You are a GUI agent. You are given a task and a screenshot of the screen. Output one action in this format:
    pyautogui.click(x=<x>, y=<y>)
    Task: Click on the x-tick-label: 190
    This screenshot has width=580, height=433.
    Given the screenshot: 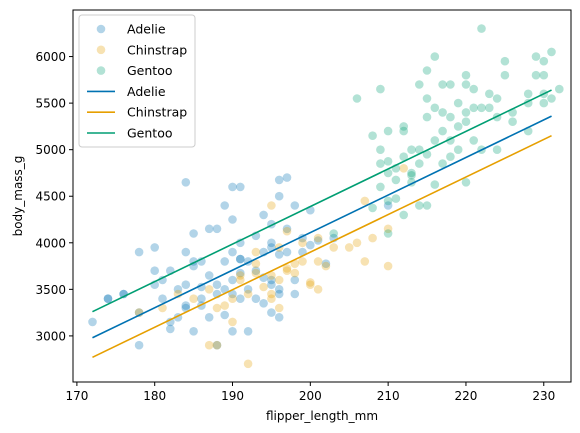 What is the action you would take?
    pyautogui.click(x=232, y=396)
    